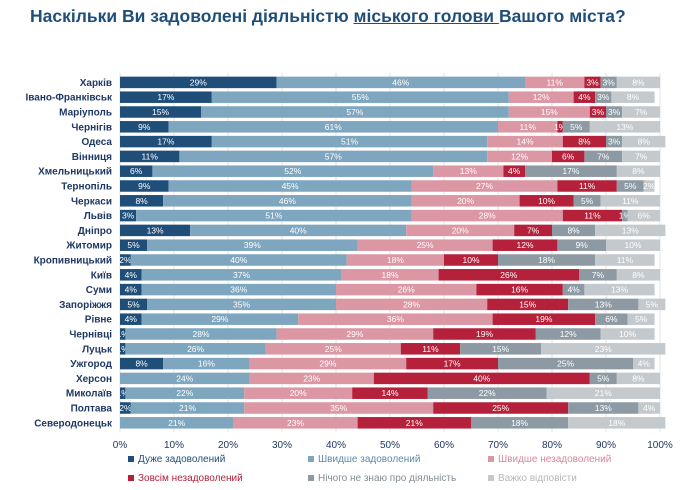  I want to click on legend-swatch, so click(311, 478).